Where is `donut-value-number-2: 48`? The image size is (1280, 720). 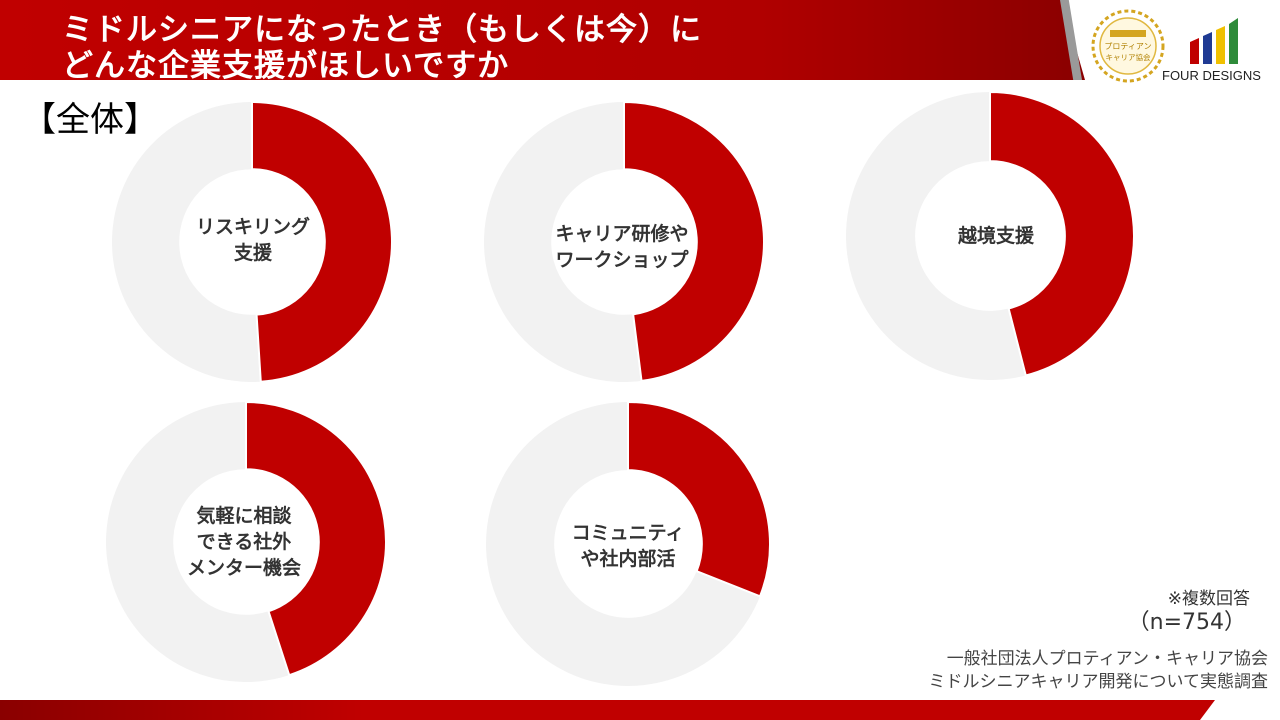 donut-value-number-2: 48 is located at coordinates (719, 234).